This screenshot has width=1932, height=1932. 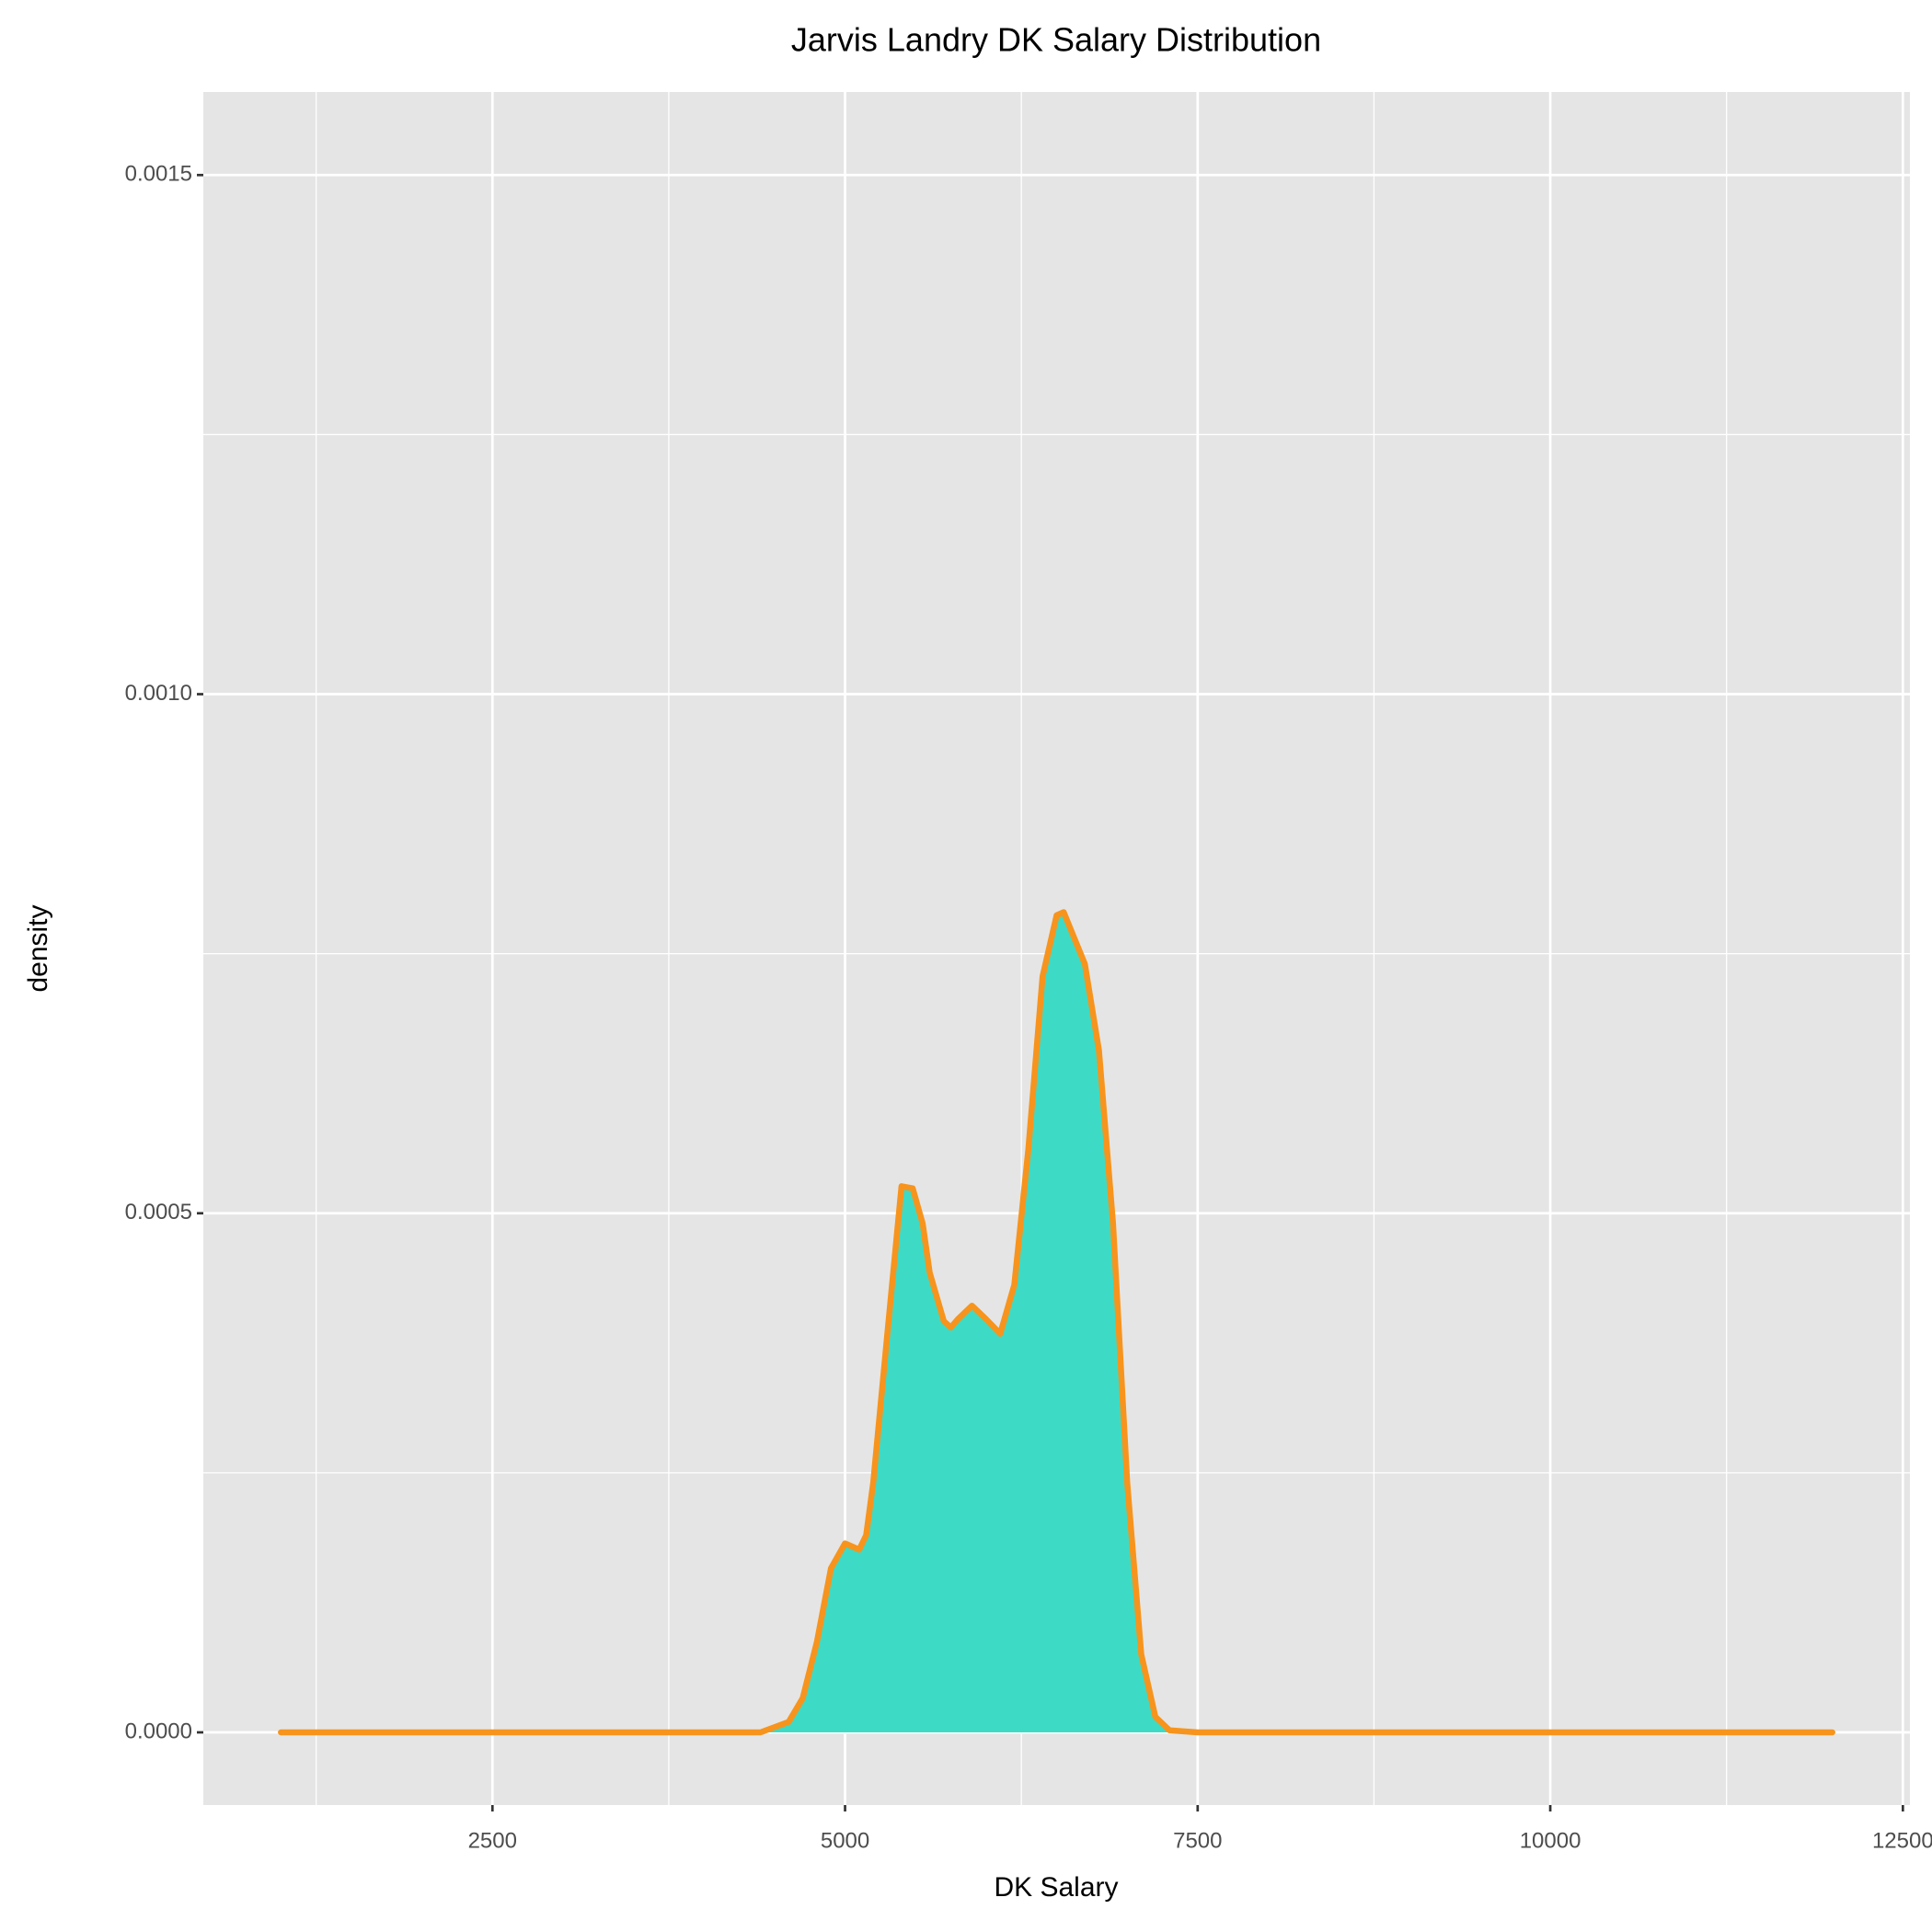 I want to click on x-tick-label: 2500, so click(x=493, y=1840).